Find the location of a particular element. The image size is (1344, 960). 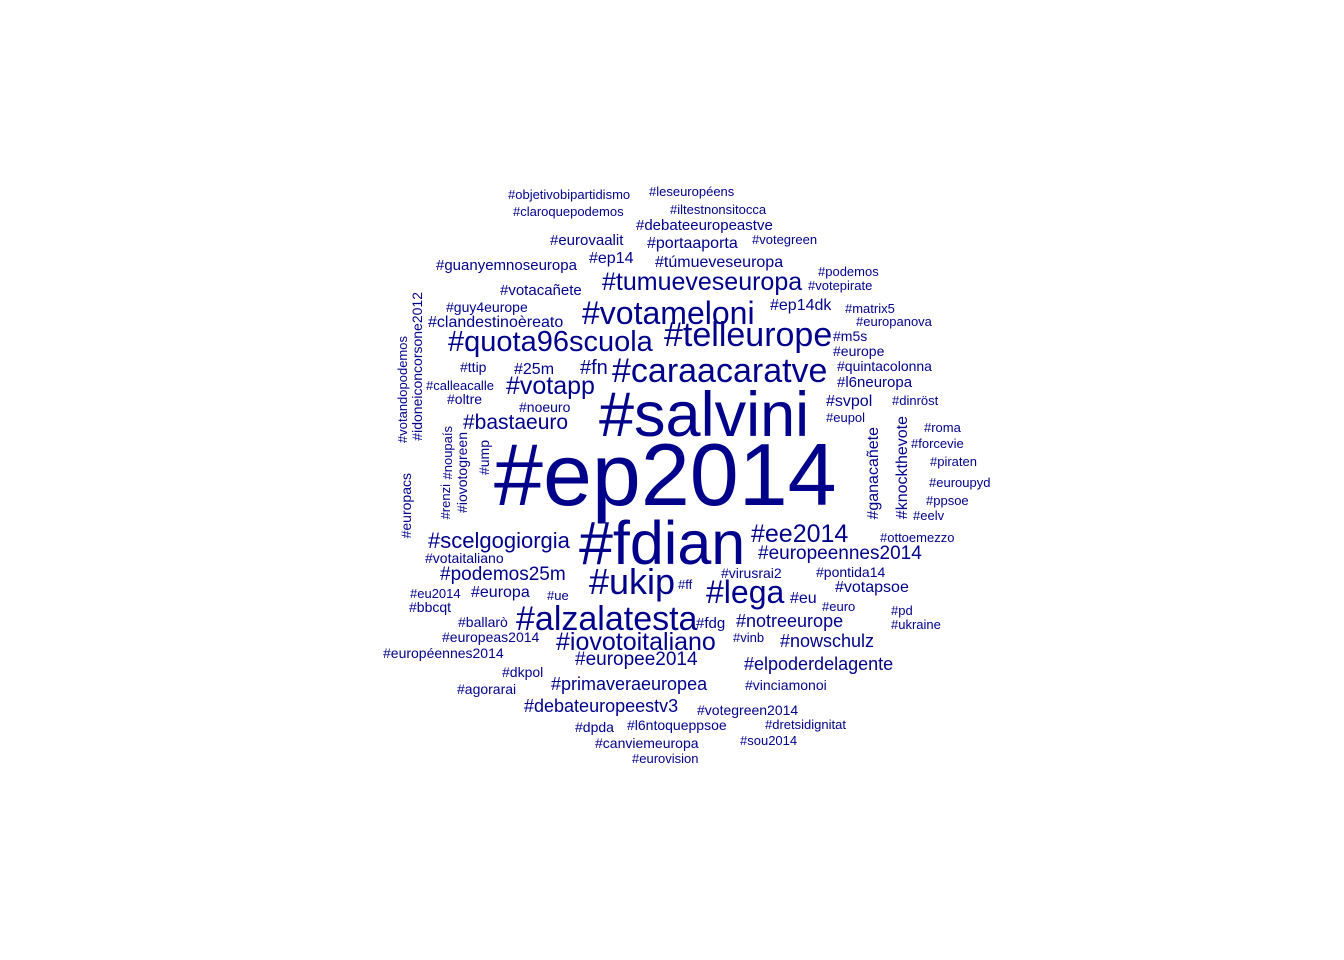

word-canviemeuropa: #canviemeuropa is located at coordinates (647, 743).